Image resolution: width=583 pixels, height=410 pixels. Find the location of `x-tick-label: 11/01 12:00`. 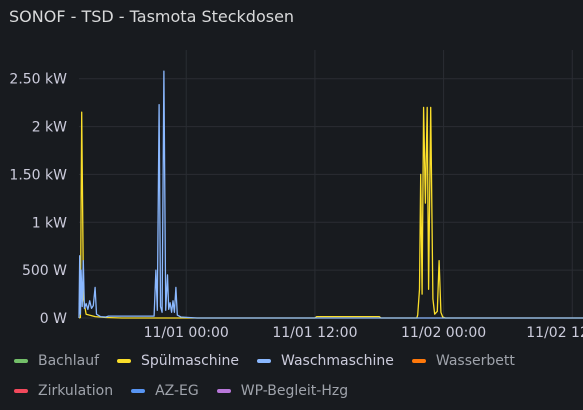

x-tick-label: 11/01 12:00 is located at coordinates (314, 333).